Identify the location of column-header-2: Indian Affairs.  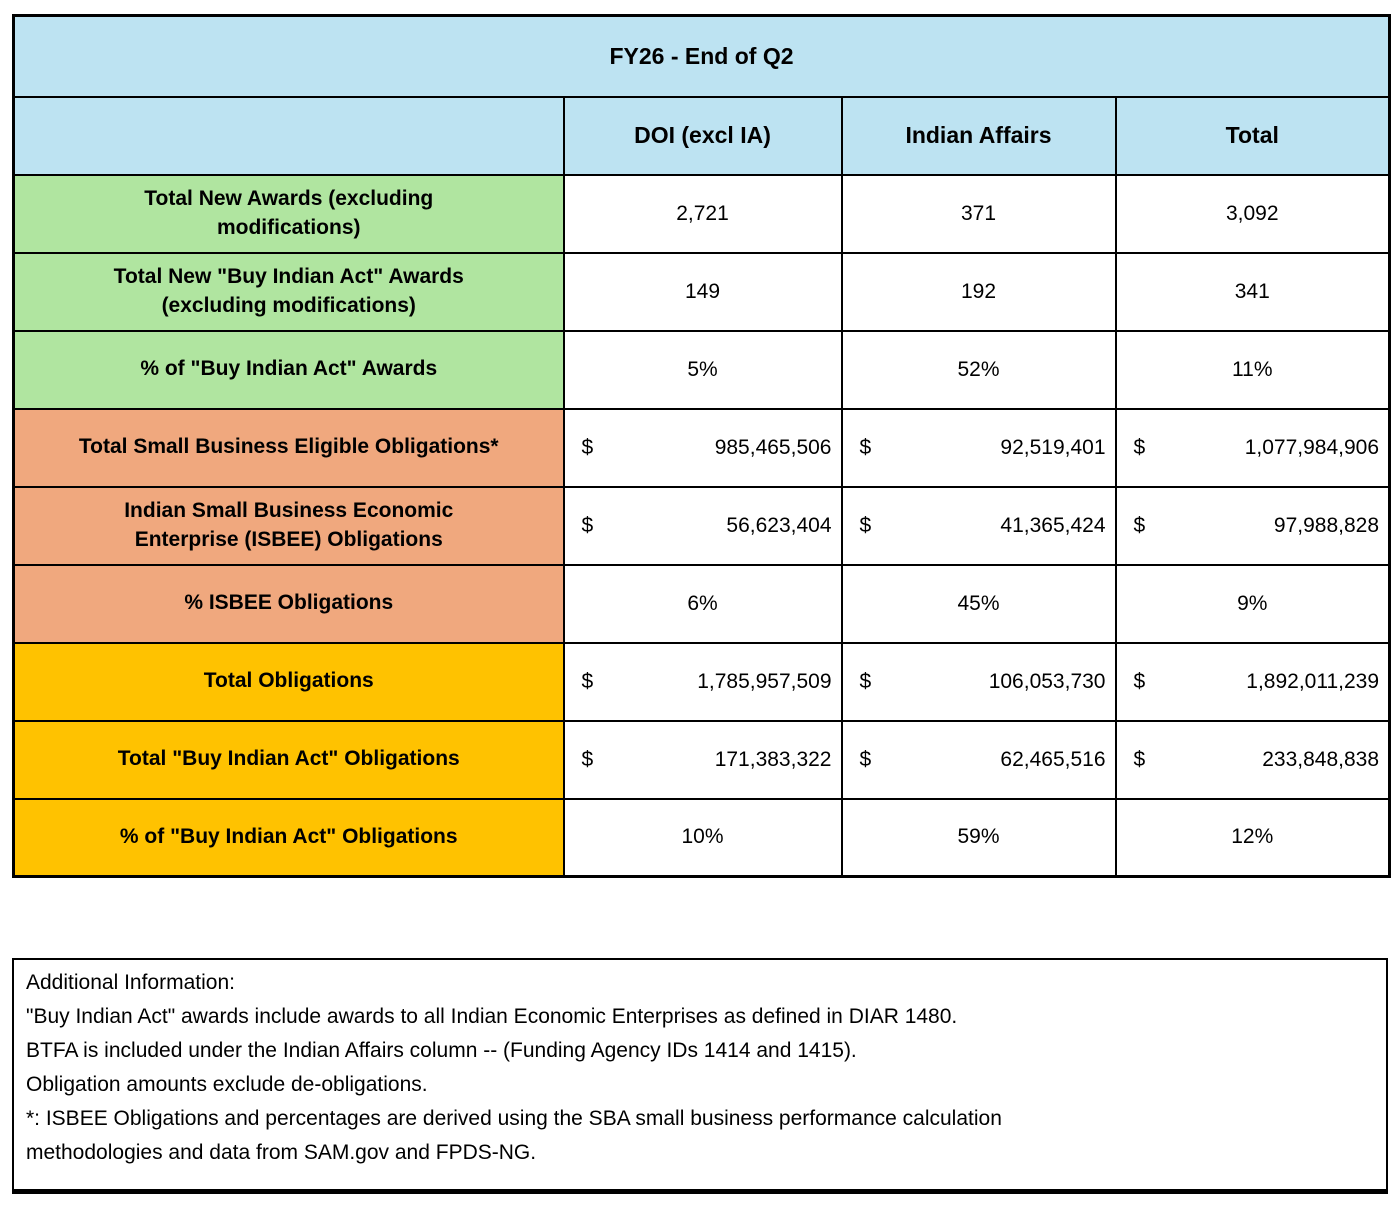
(978, 135).